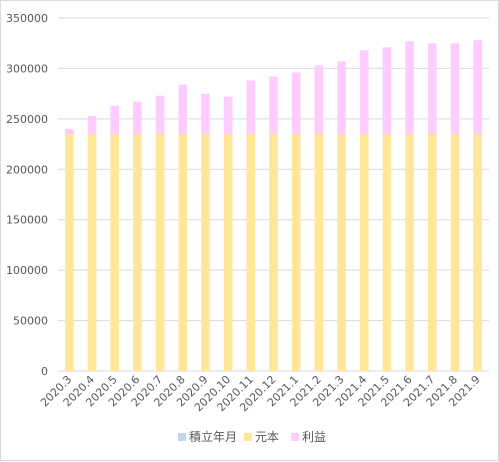  What do you see at coordinates (27, 169) in the screenshot?
I see `y-tick-label: 200000` at bounding box center [27, 169].